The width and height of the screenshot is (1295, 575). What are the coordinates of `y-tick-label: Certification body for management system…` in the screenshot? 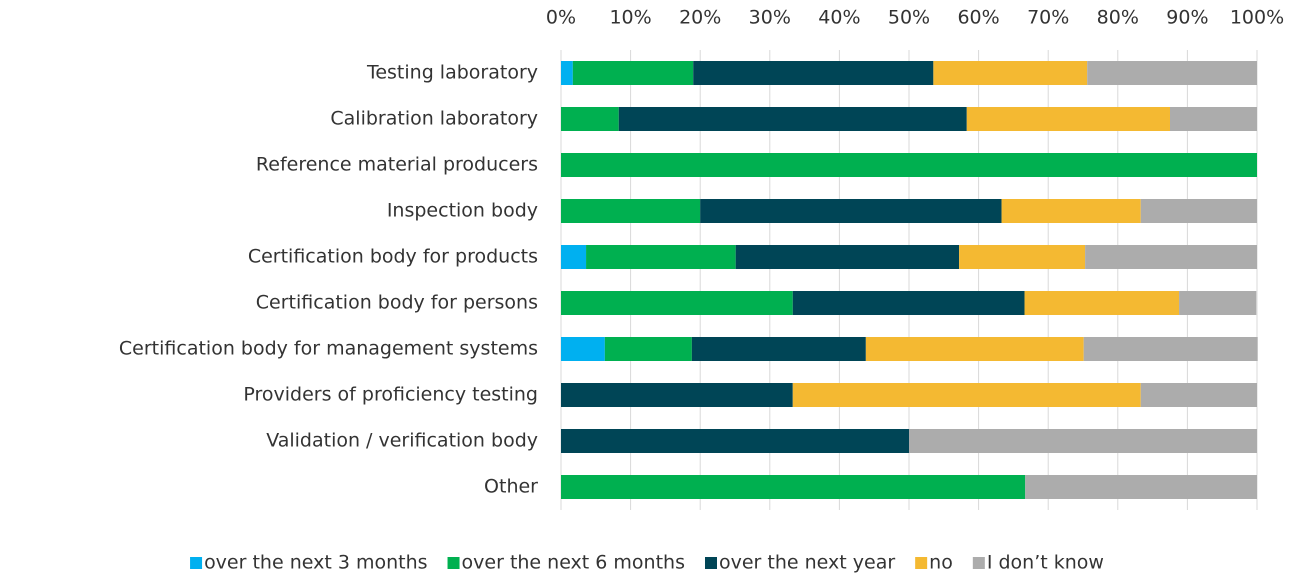 It's located at (328, 349).